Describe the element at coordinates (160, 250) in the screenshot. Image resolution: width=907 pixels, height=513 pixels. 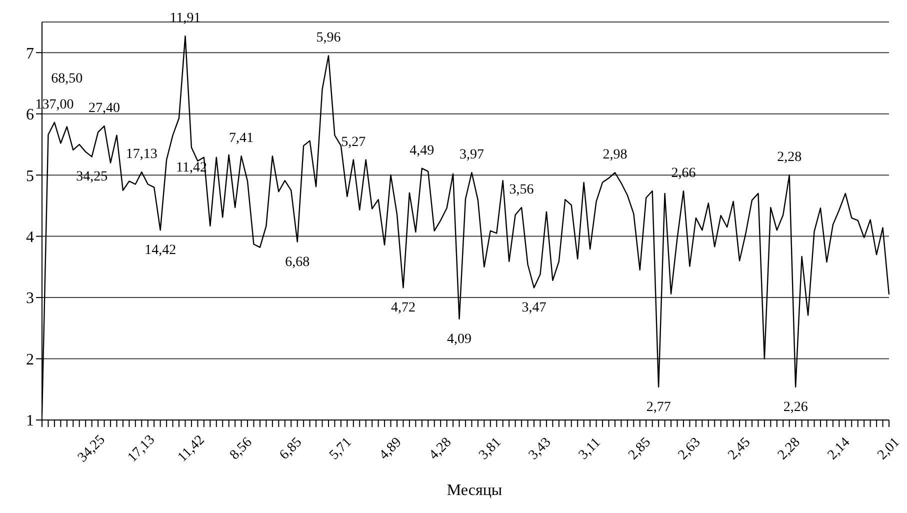
I see `annotation: 14,42` at that location.